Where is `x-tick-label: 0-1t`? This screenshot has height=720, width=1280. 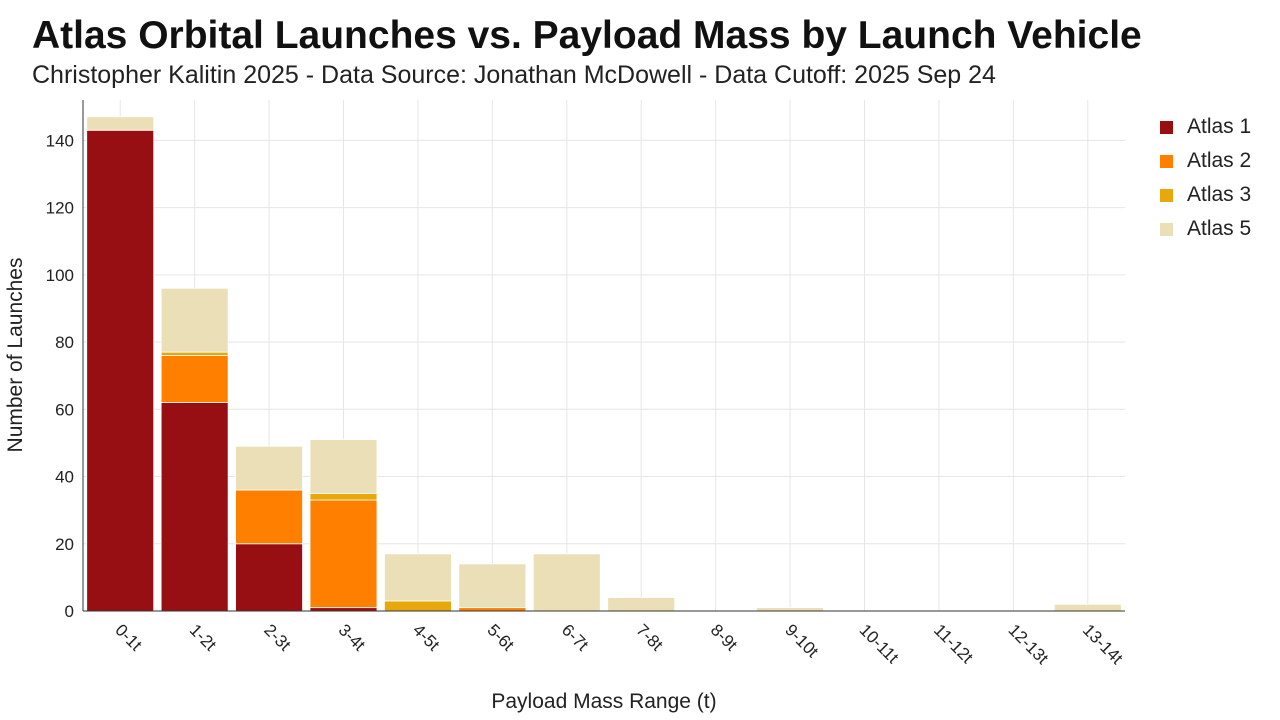 x-tick-label: 0-1t is located at coordinates (128, 637).